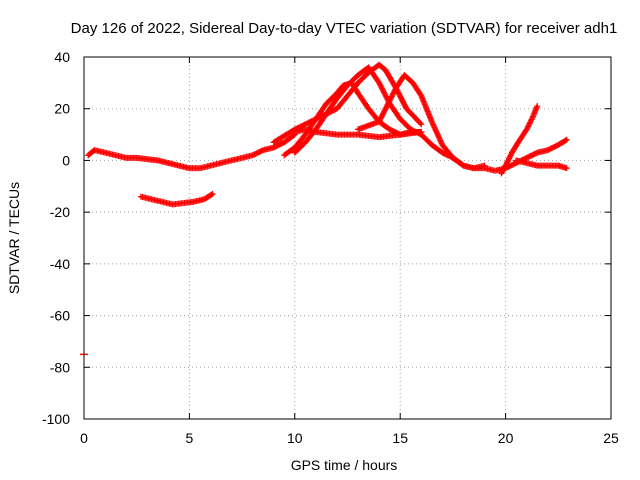 The height and width of the screenshot is (480, 640). I want to click on x-tick-label: 20, so click(506, 438).